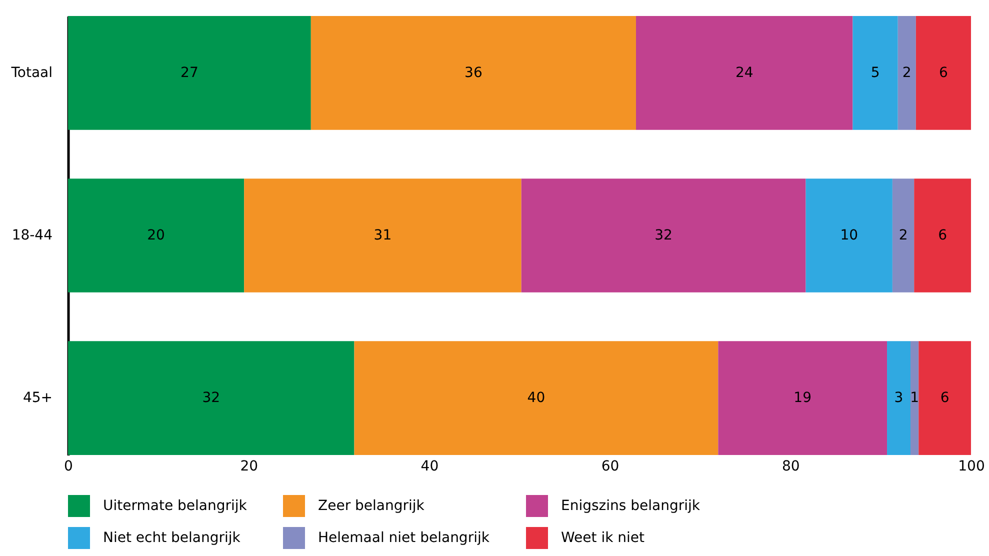 The width and height of the screenshot is (989, 556). What do you see at coordinates (68, 466) in the screenshot?
I see `x-tick-label: 0` at bounding box center [68, 466].